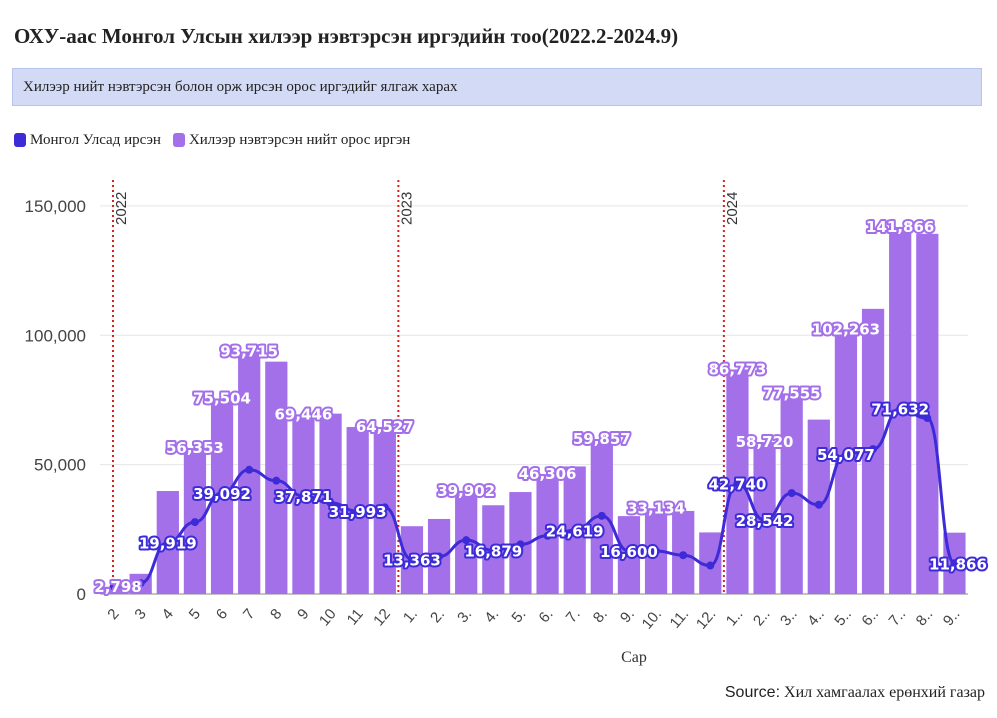  What do you see at coordinates (752, 692) in the screenshot?
I see `source-label: Source:` at bounding box center [752, 692].